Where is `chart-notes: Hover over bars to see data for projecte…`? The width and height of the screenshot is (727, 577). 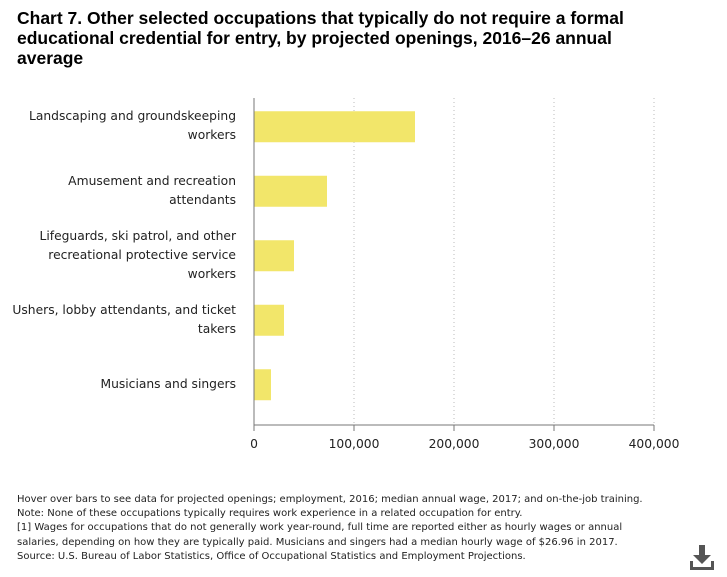 chart-notes: Hover over bars to see data for projecte… is located at coordinates (357, 528).